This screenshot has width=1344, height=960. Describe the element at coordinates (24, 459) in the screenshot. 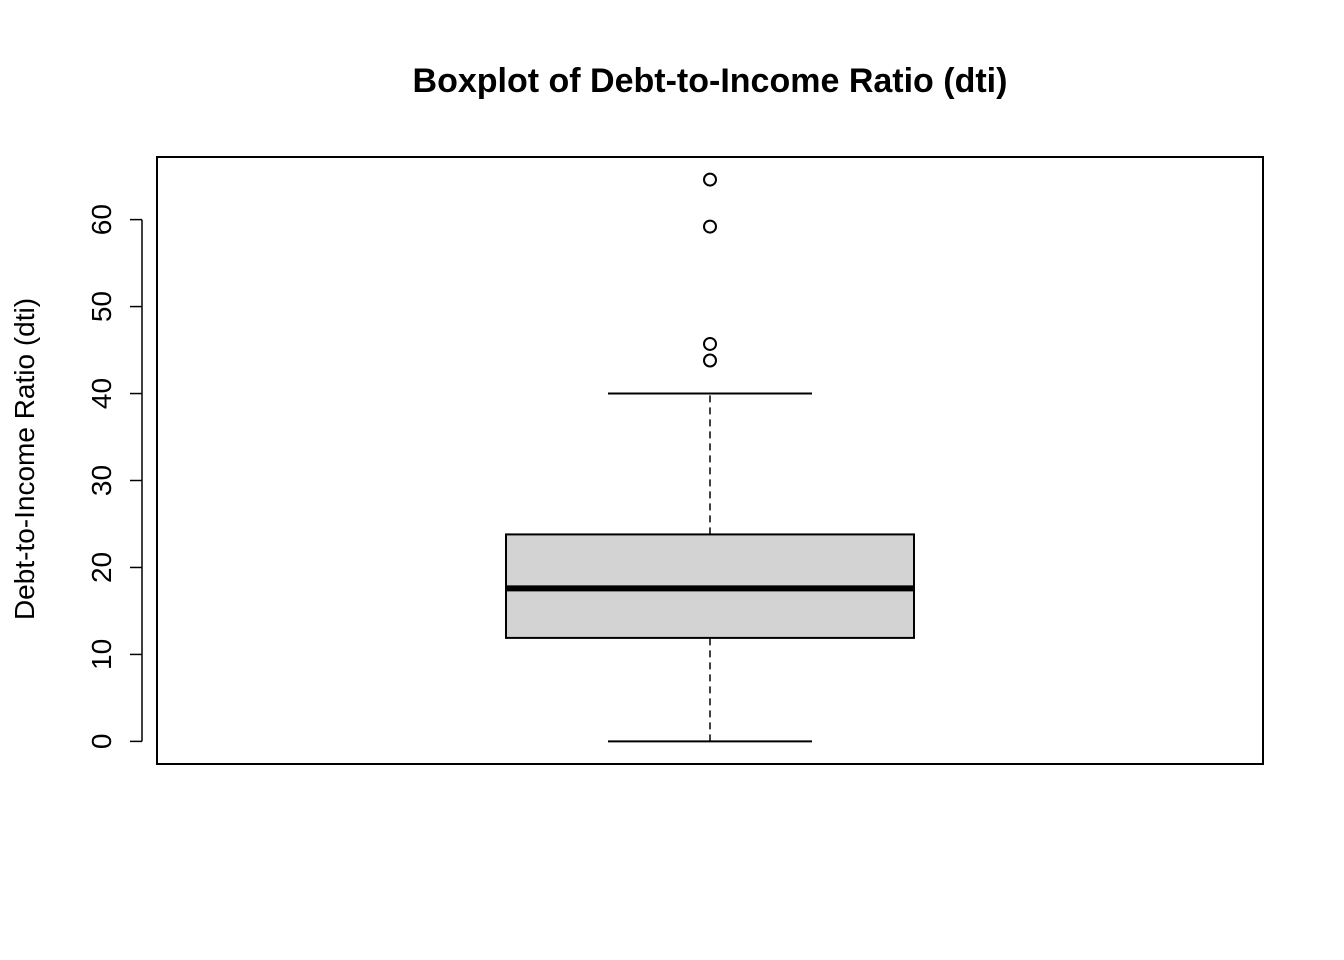

I see `y-axis-label: Debt-to-Income Ratio (dti)` at that location.